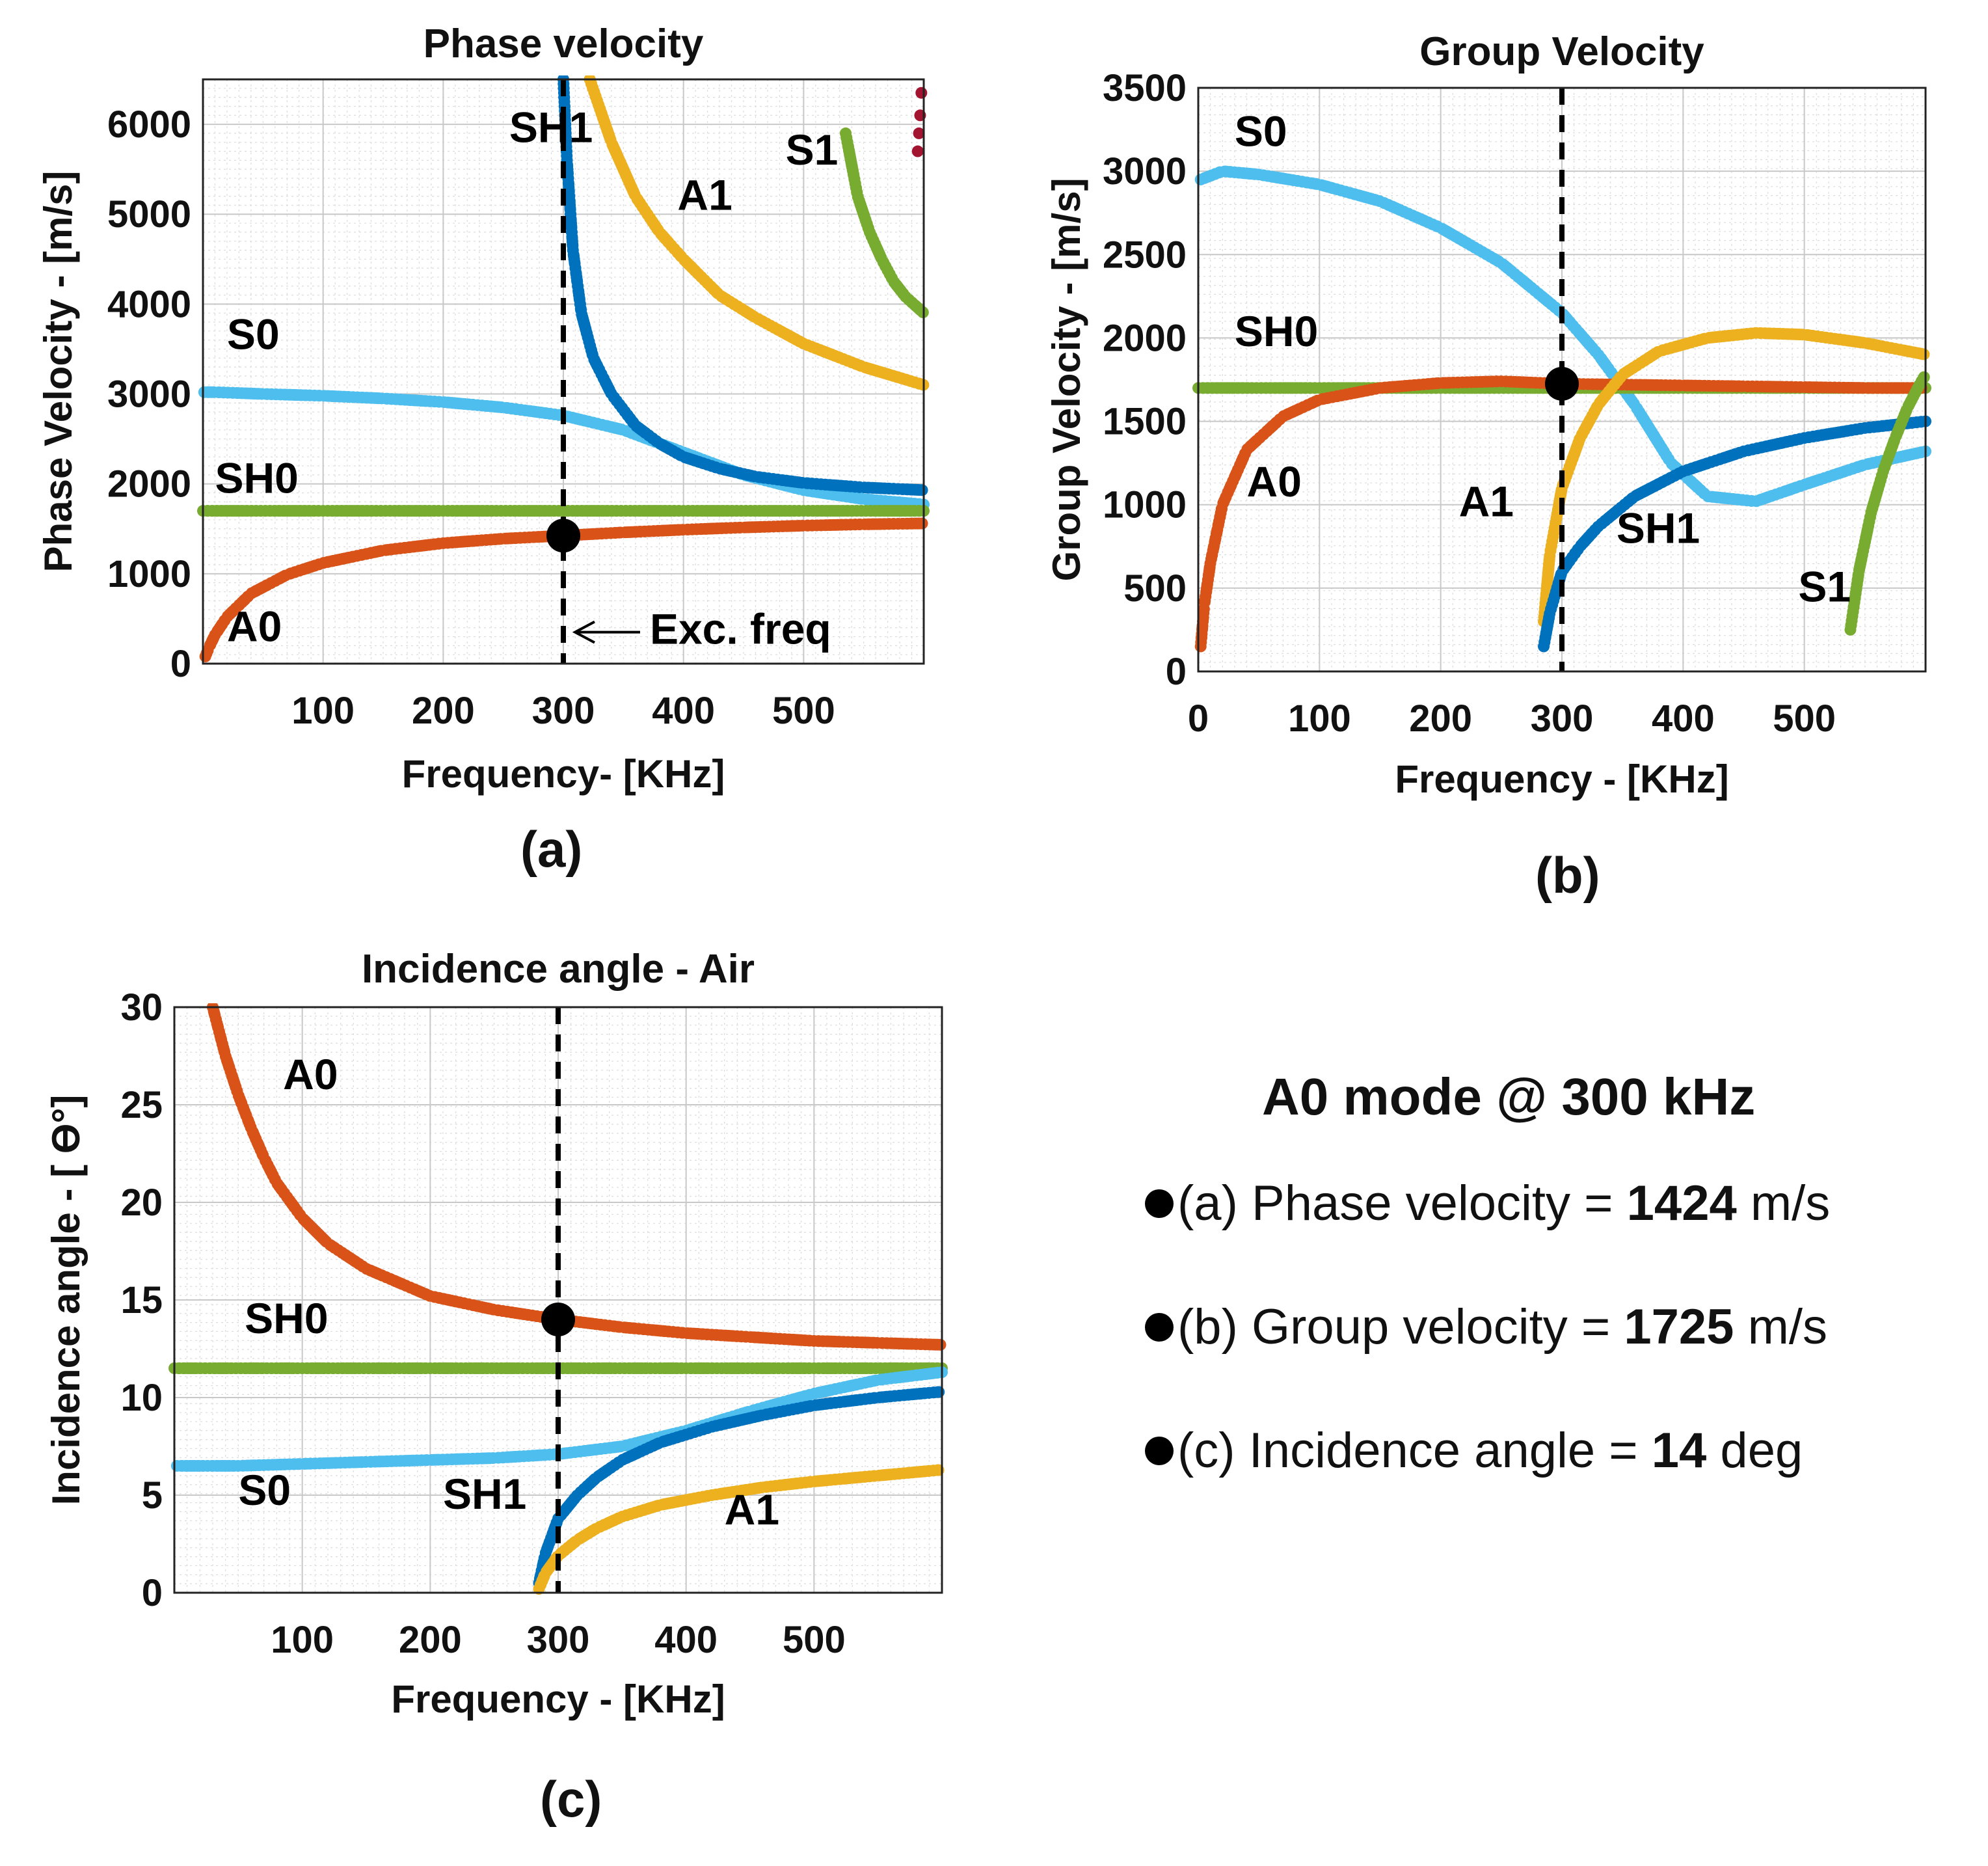  I want to click on y-tick-label: 10, so click(141, 1398).